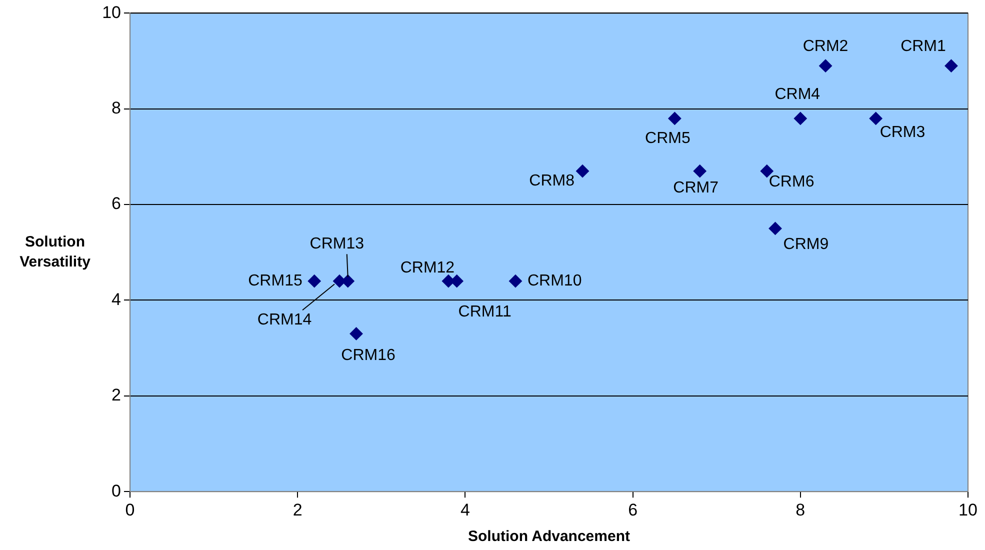 The height and width of the screenshot is (550, 985). Describe the element at coordinates (116, 395) in the screenshot. I see `y-tick-label: 2` at that location.